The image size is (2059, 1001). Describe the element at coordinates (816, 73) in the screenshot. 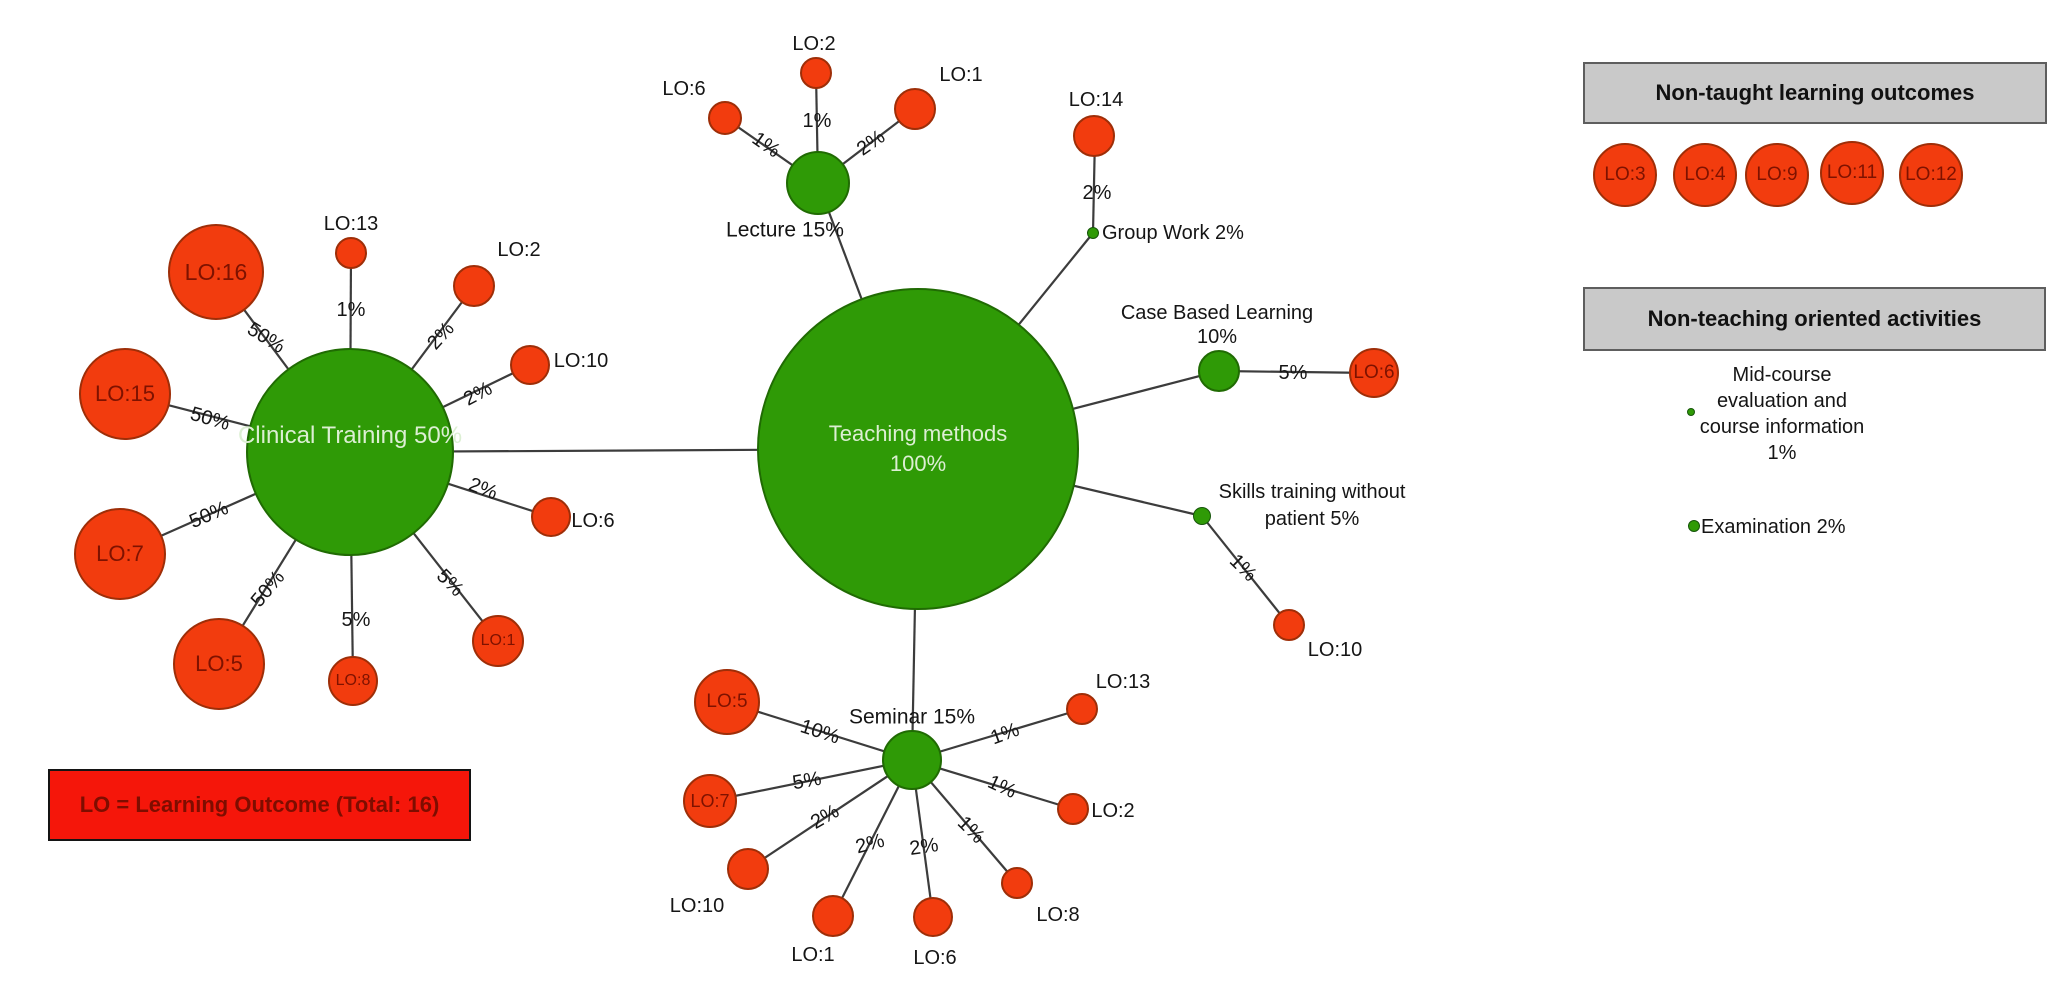

I see `satellite-lecture-lo2` at that location.